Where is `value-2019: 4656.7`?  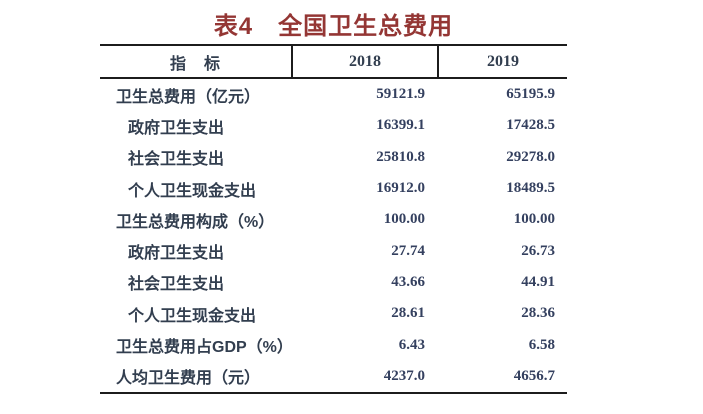 value-2019: 4656.7 is located at coordinates (534, 375).